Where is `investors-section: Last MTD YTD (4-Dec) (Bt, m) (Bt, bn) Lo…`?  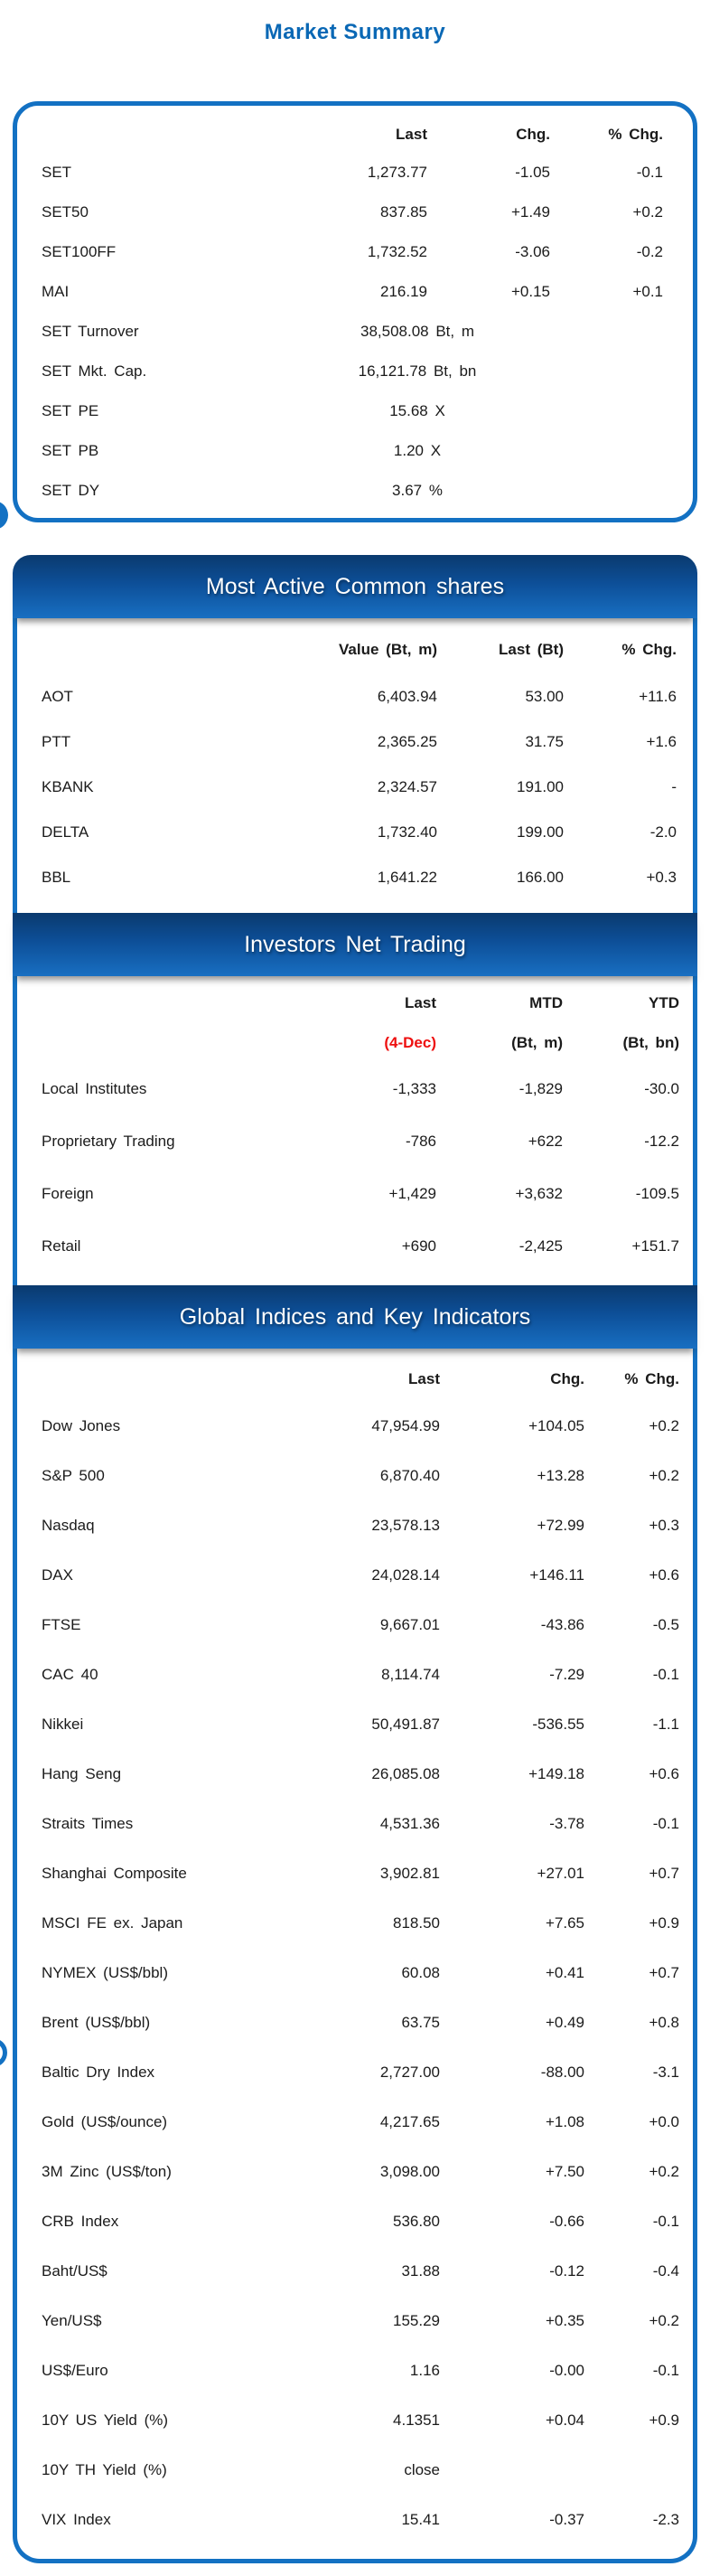 investors-section: Last MTD YTD (4-Dec) (Bt, m) (Bt, bn) Lo… is located at coordinates (355, 1130).